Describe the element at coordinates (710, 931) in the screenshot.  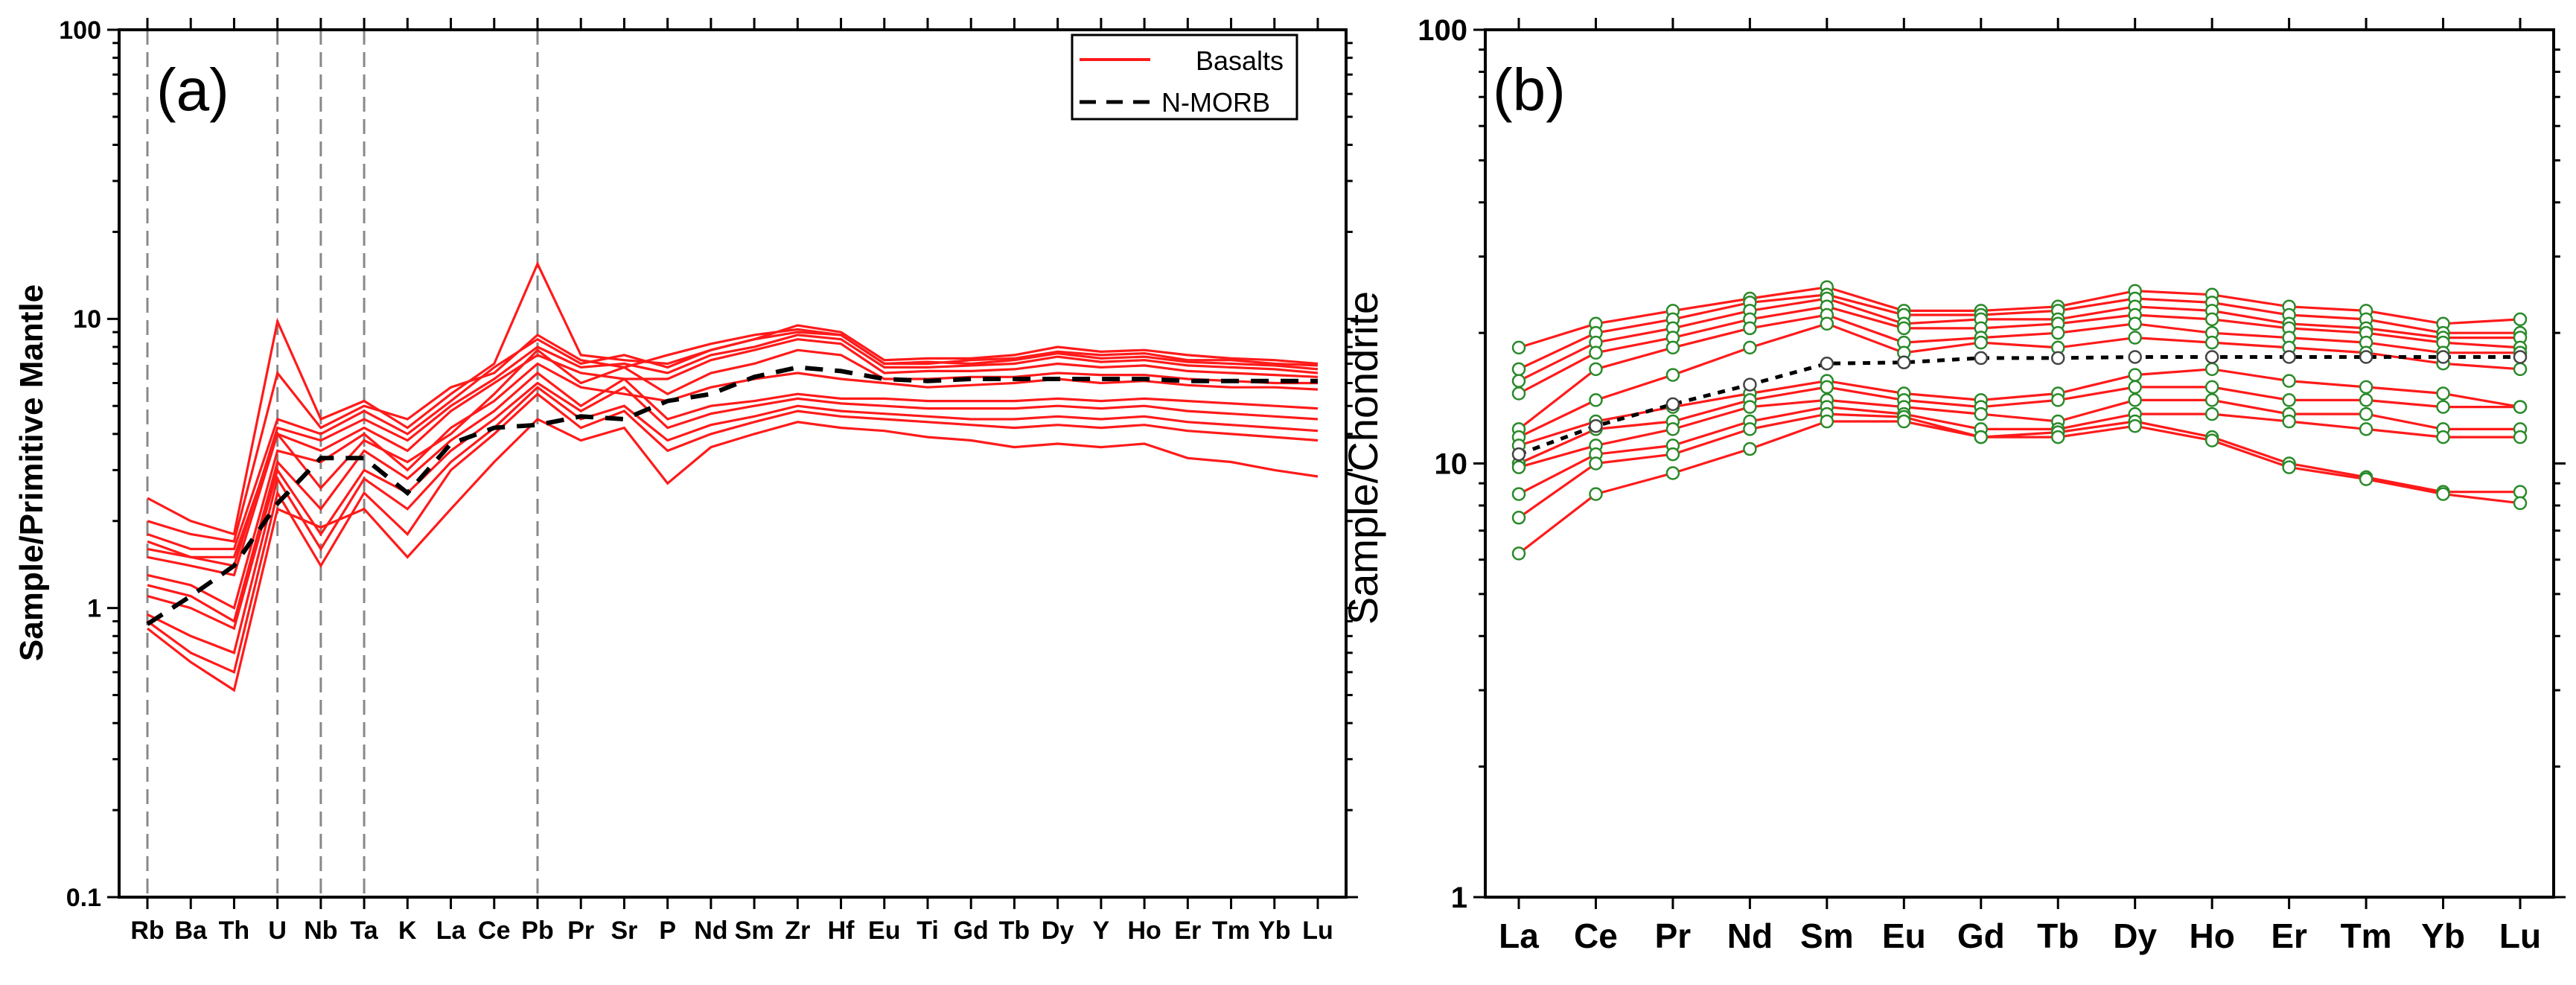
I see `x-tick-label-nd: Nd` at that location.